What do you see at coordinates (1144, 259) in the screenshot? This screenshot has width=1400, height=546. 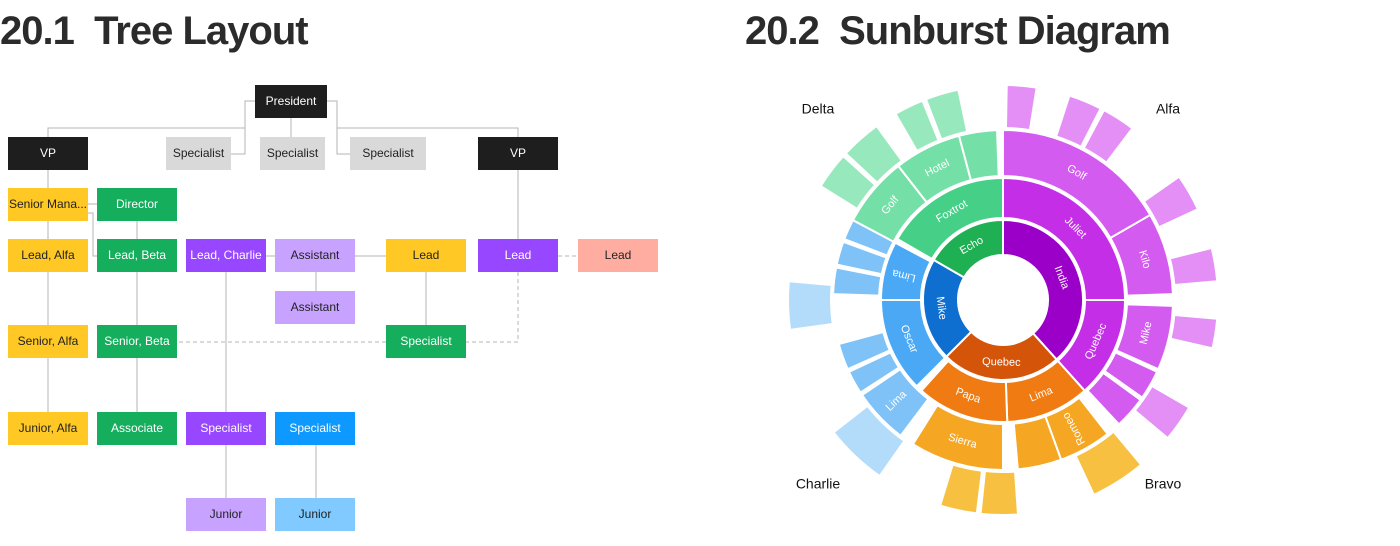 I see `segment-label: Kilo` at bounding box center [1144, 259].